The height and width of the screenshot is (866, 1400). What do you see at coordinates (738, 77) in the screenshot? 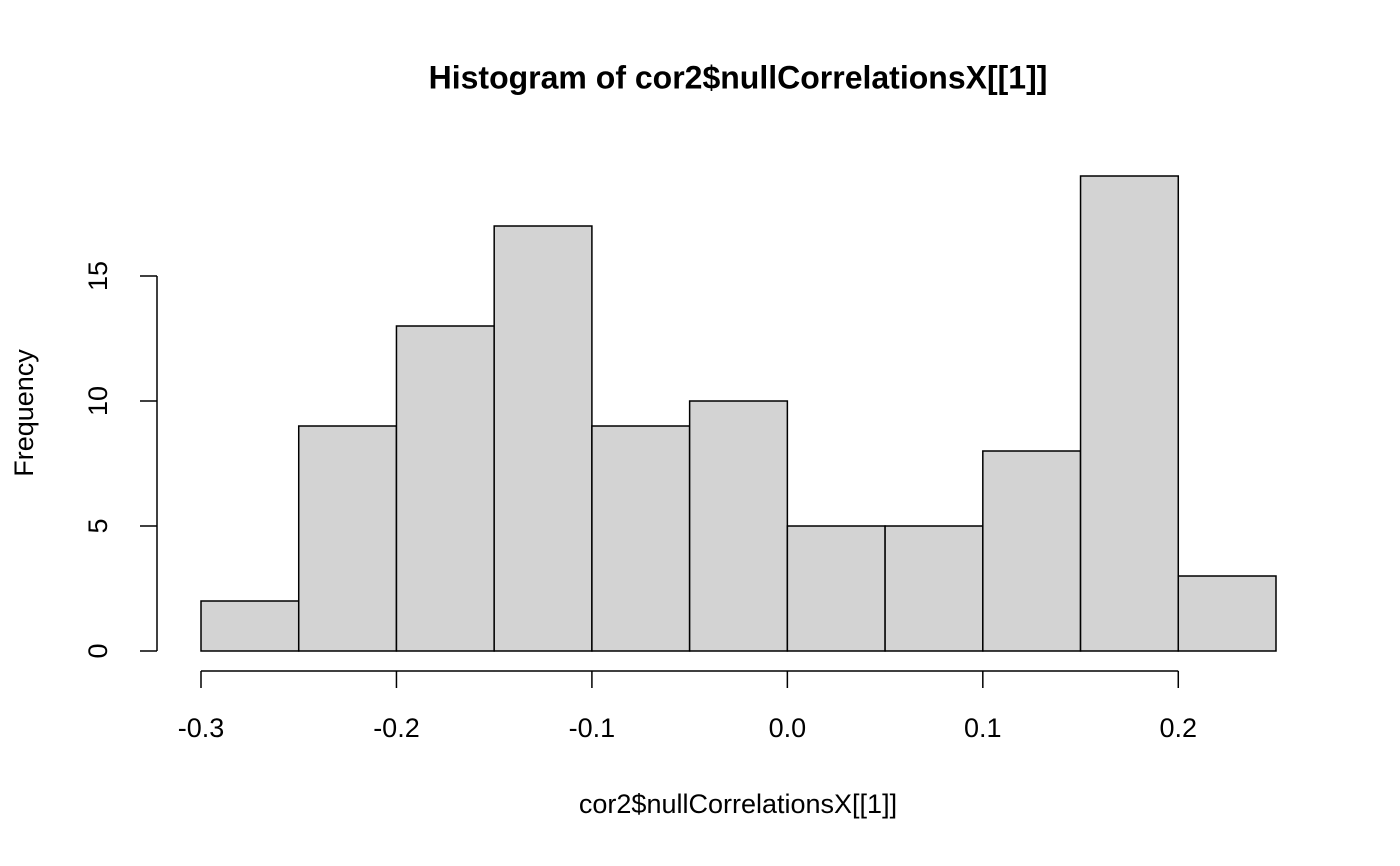
I see `chart-title: Histogram of cor2$nullCorrelationsX[[1]]` at bounding box center [738, 77].